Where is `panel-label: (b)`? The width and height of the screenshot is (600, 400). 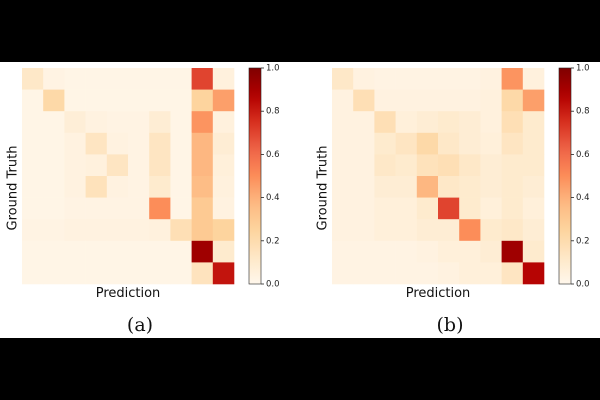 panel-label: (b) is located at coordinates (450, 325).